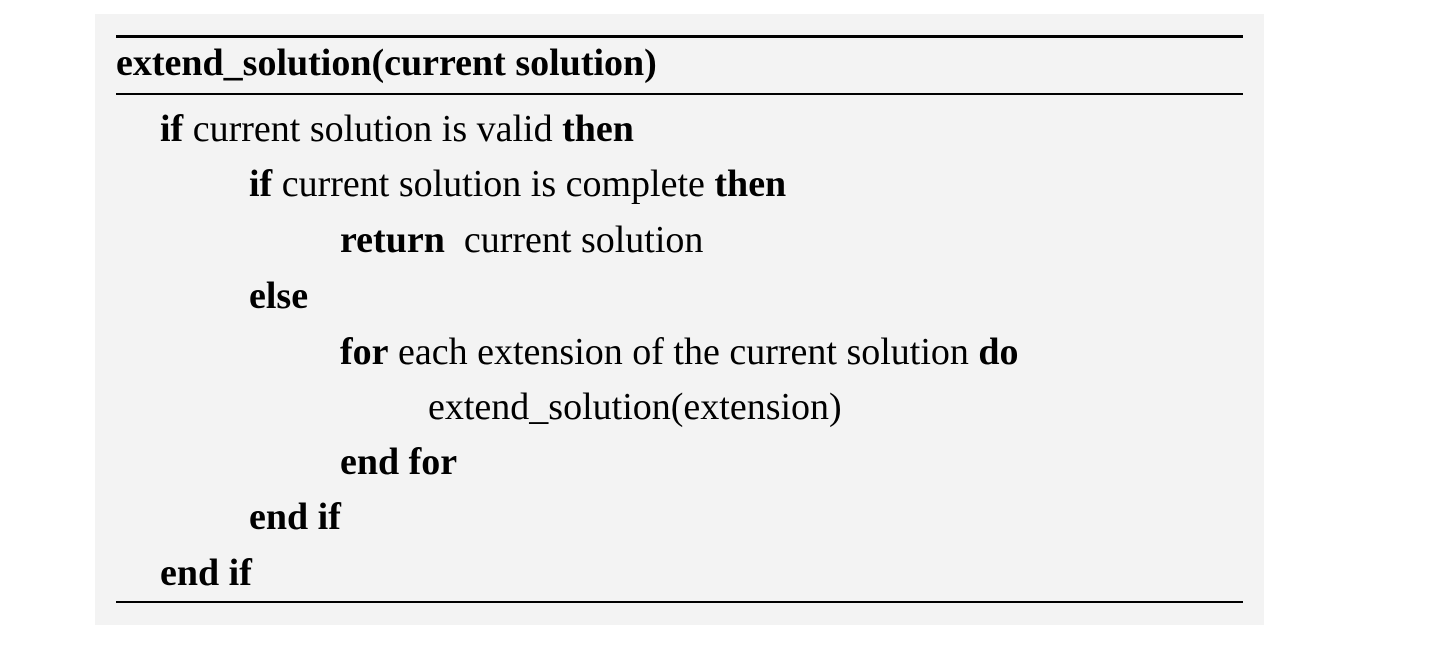  Describe the element at coordinates (679, 36) in the screenshot. I see `top-rule` at that location.